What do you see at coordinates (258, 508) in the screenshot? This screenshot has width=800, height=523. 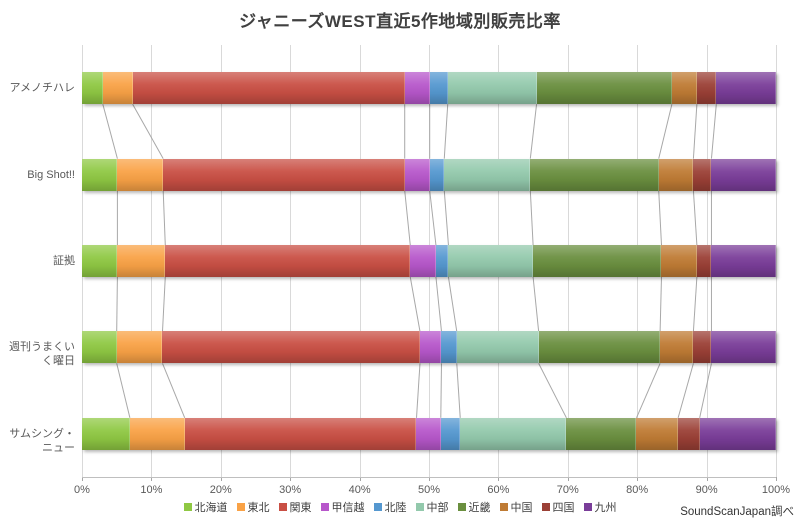 I see `legend-label: 東北` at bounding box center [258, 508].